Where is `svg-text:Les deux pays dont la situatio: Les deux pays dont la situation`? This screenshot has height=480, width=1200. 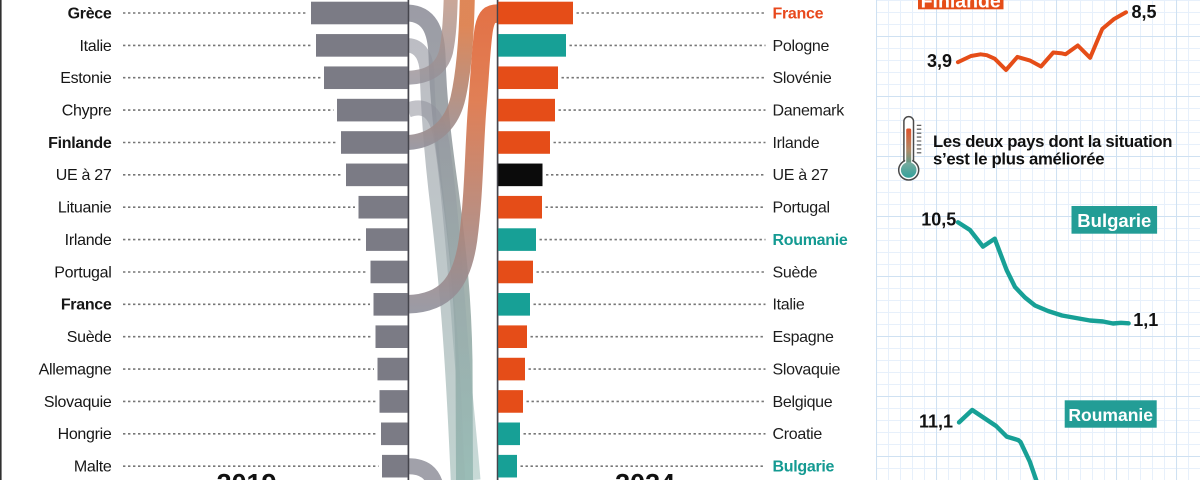 svg-text:Les deux pays dont la situatio: Les deux pays dont la situation is located at coordinates (1052, 141).